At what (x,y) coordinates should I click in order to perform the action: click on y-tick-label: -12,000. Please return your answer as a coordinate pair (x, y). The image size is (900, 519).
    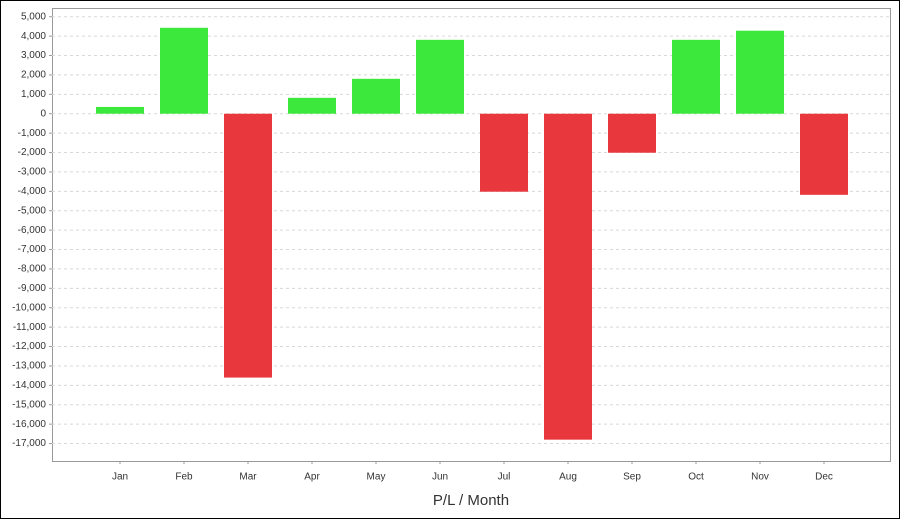
    Looking at the image, I should click on (29, 346).